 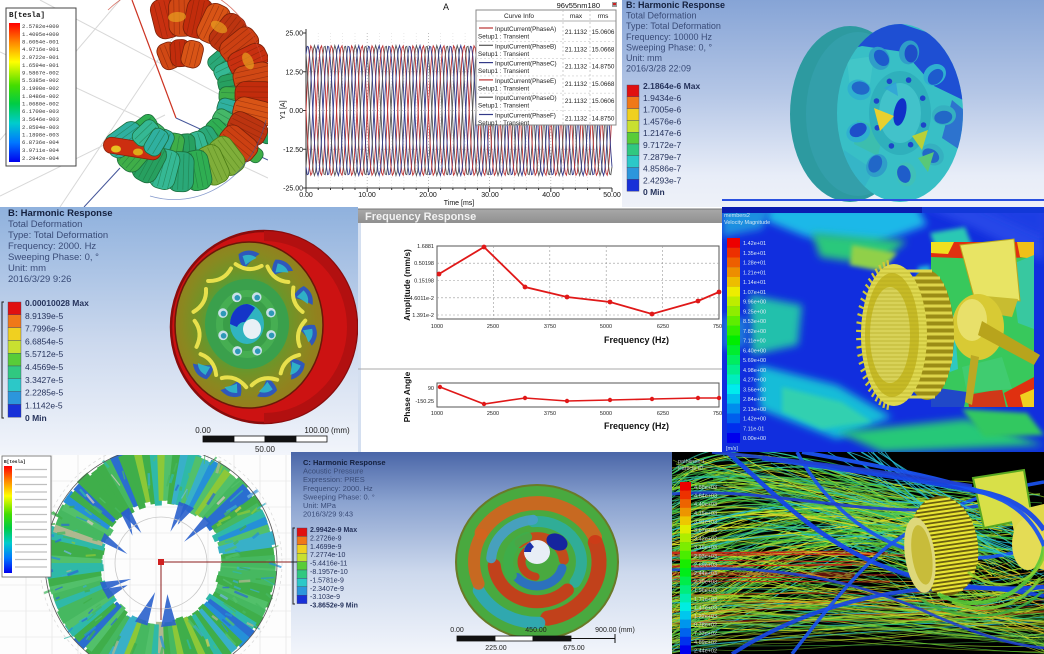 I want to click on svg-text: 2.84e+00, so click(x=754, y=400).